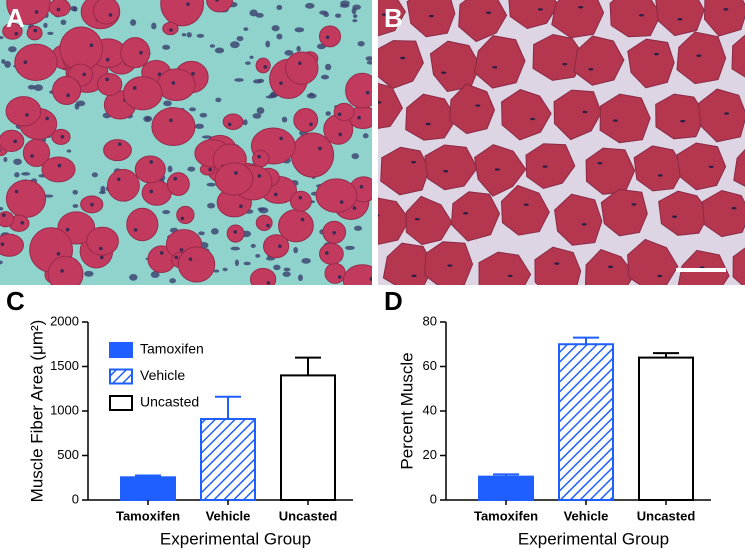  What do you see at coordinates (64, 365) in the screenshot?
I see `y-tick-label: 1500` at bounding box center [64, 365].